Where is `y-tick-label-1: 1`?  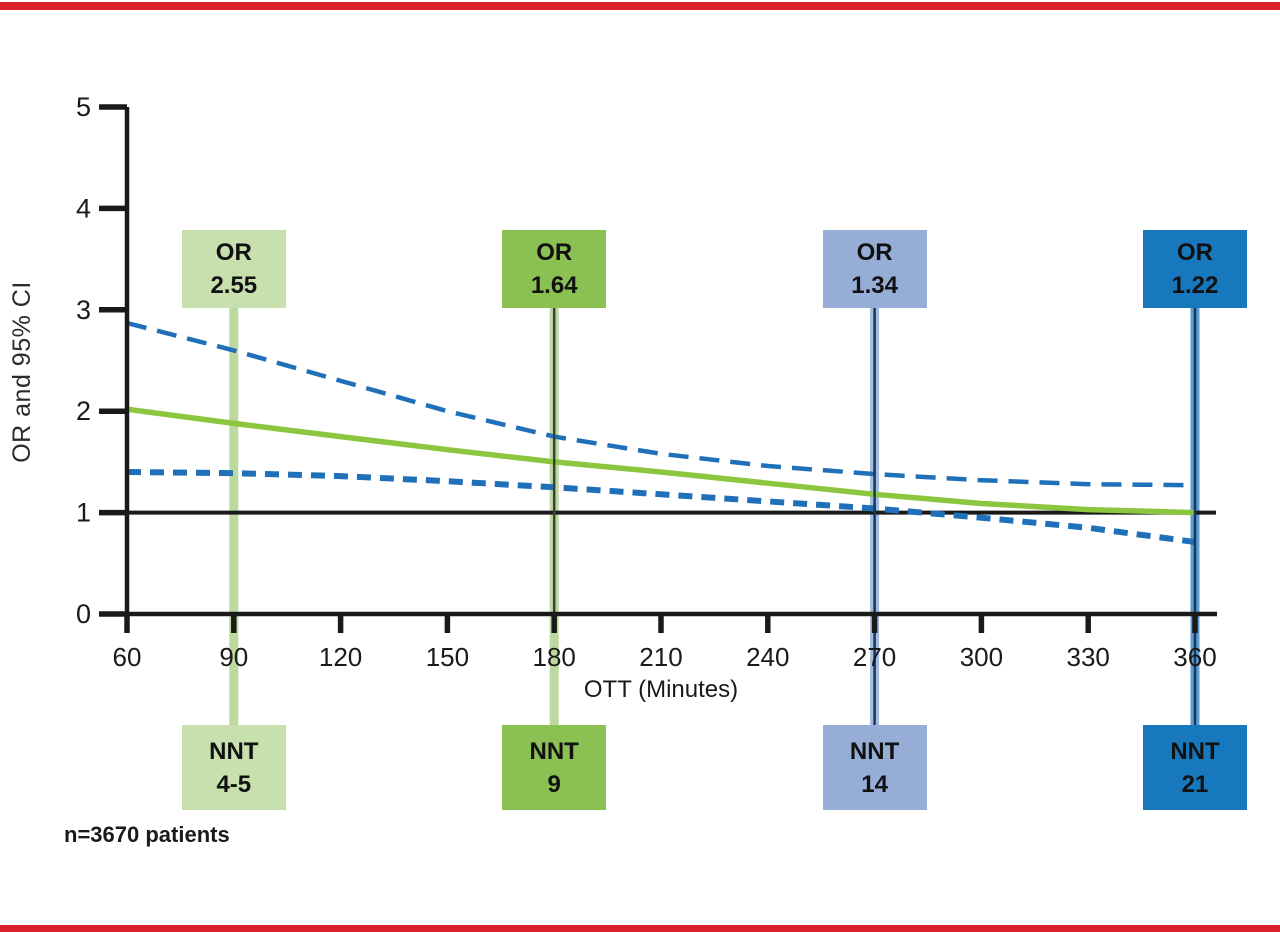
y-tick-label-1: 1 is located at coordinates (83, 513).